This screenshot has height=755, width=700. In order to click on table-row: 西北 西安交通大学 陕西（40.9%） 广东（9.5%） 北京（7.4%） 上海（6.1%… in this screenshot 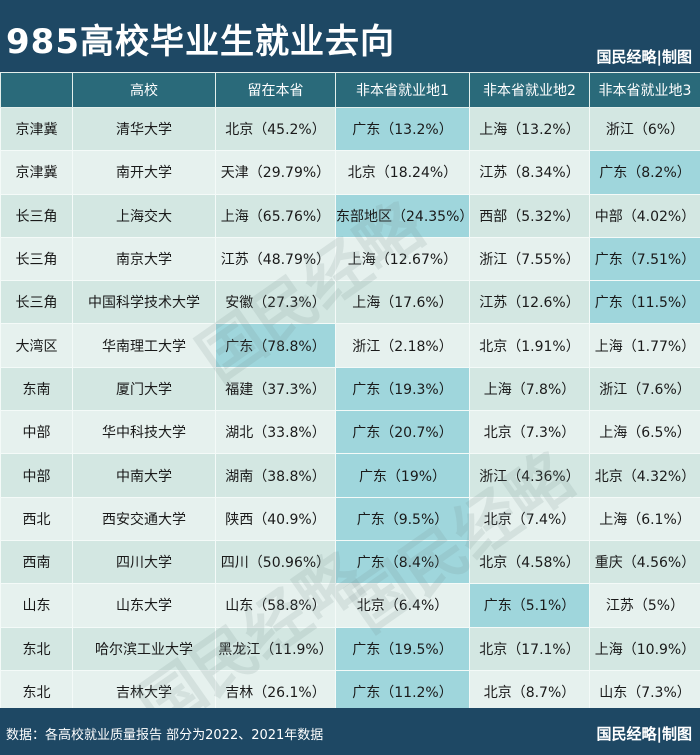, I will do `click(350, 518)`.